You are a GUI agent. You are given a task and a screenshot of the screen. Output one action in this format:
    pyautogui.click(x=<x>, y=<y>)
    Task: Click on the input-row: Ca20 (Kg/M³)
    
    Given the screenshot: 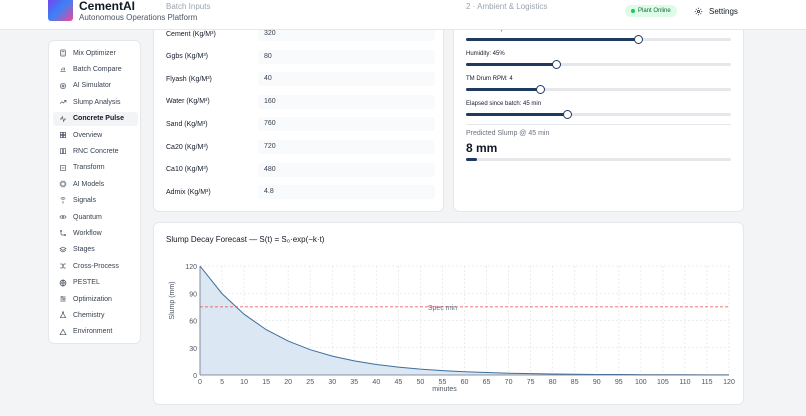 What is the action you would take?
    pyautogui.click(x=301, y=147)
    